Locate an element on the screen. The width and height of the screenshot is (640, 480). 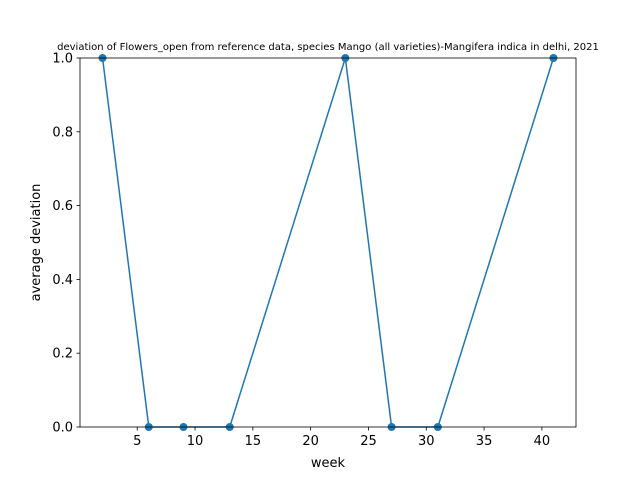
y-tick-label: 0.0 is located at coordinates (62, 428).